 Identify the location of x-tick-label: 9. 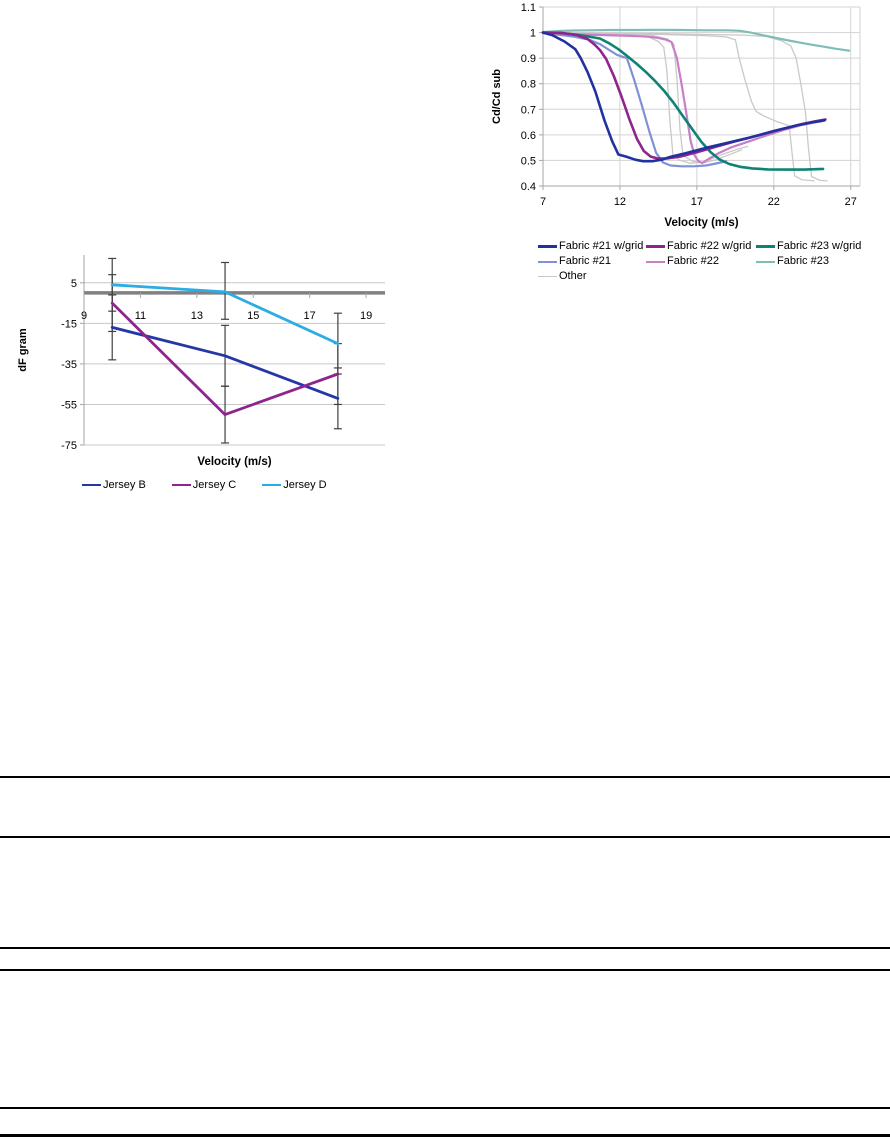
(84, 316).